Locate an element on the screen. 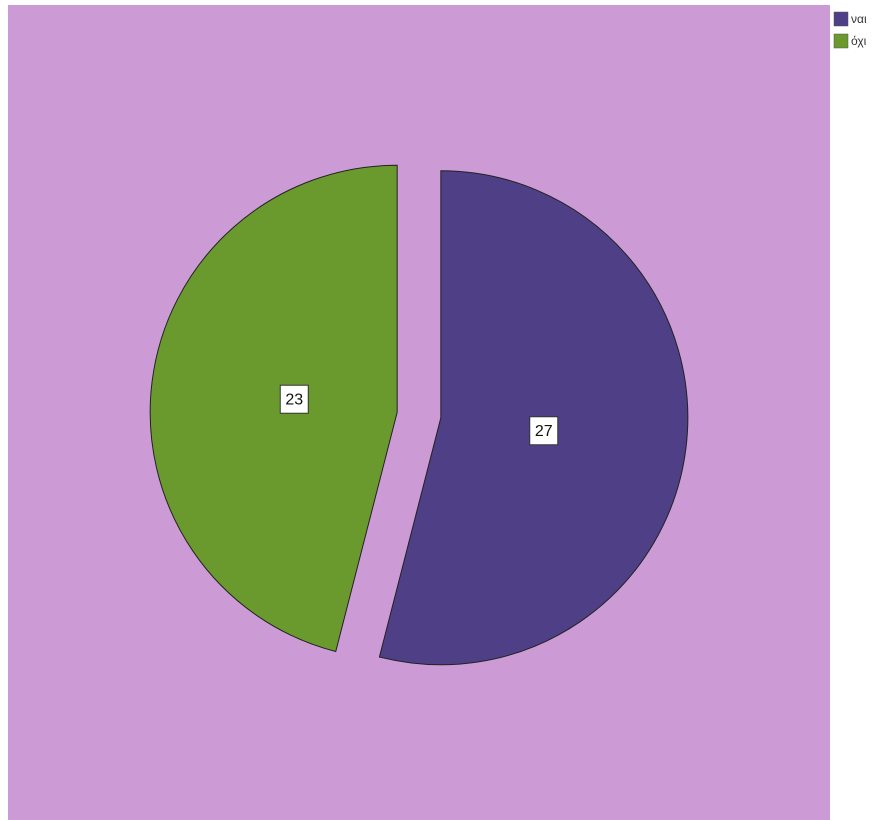  legend-label: ναι is located at coordinates (859, 19).